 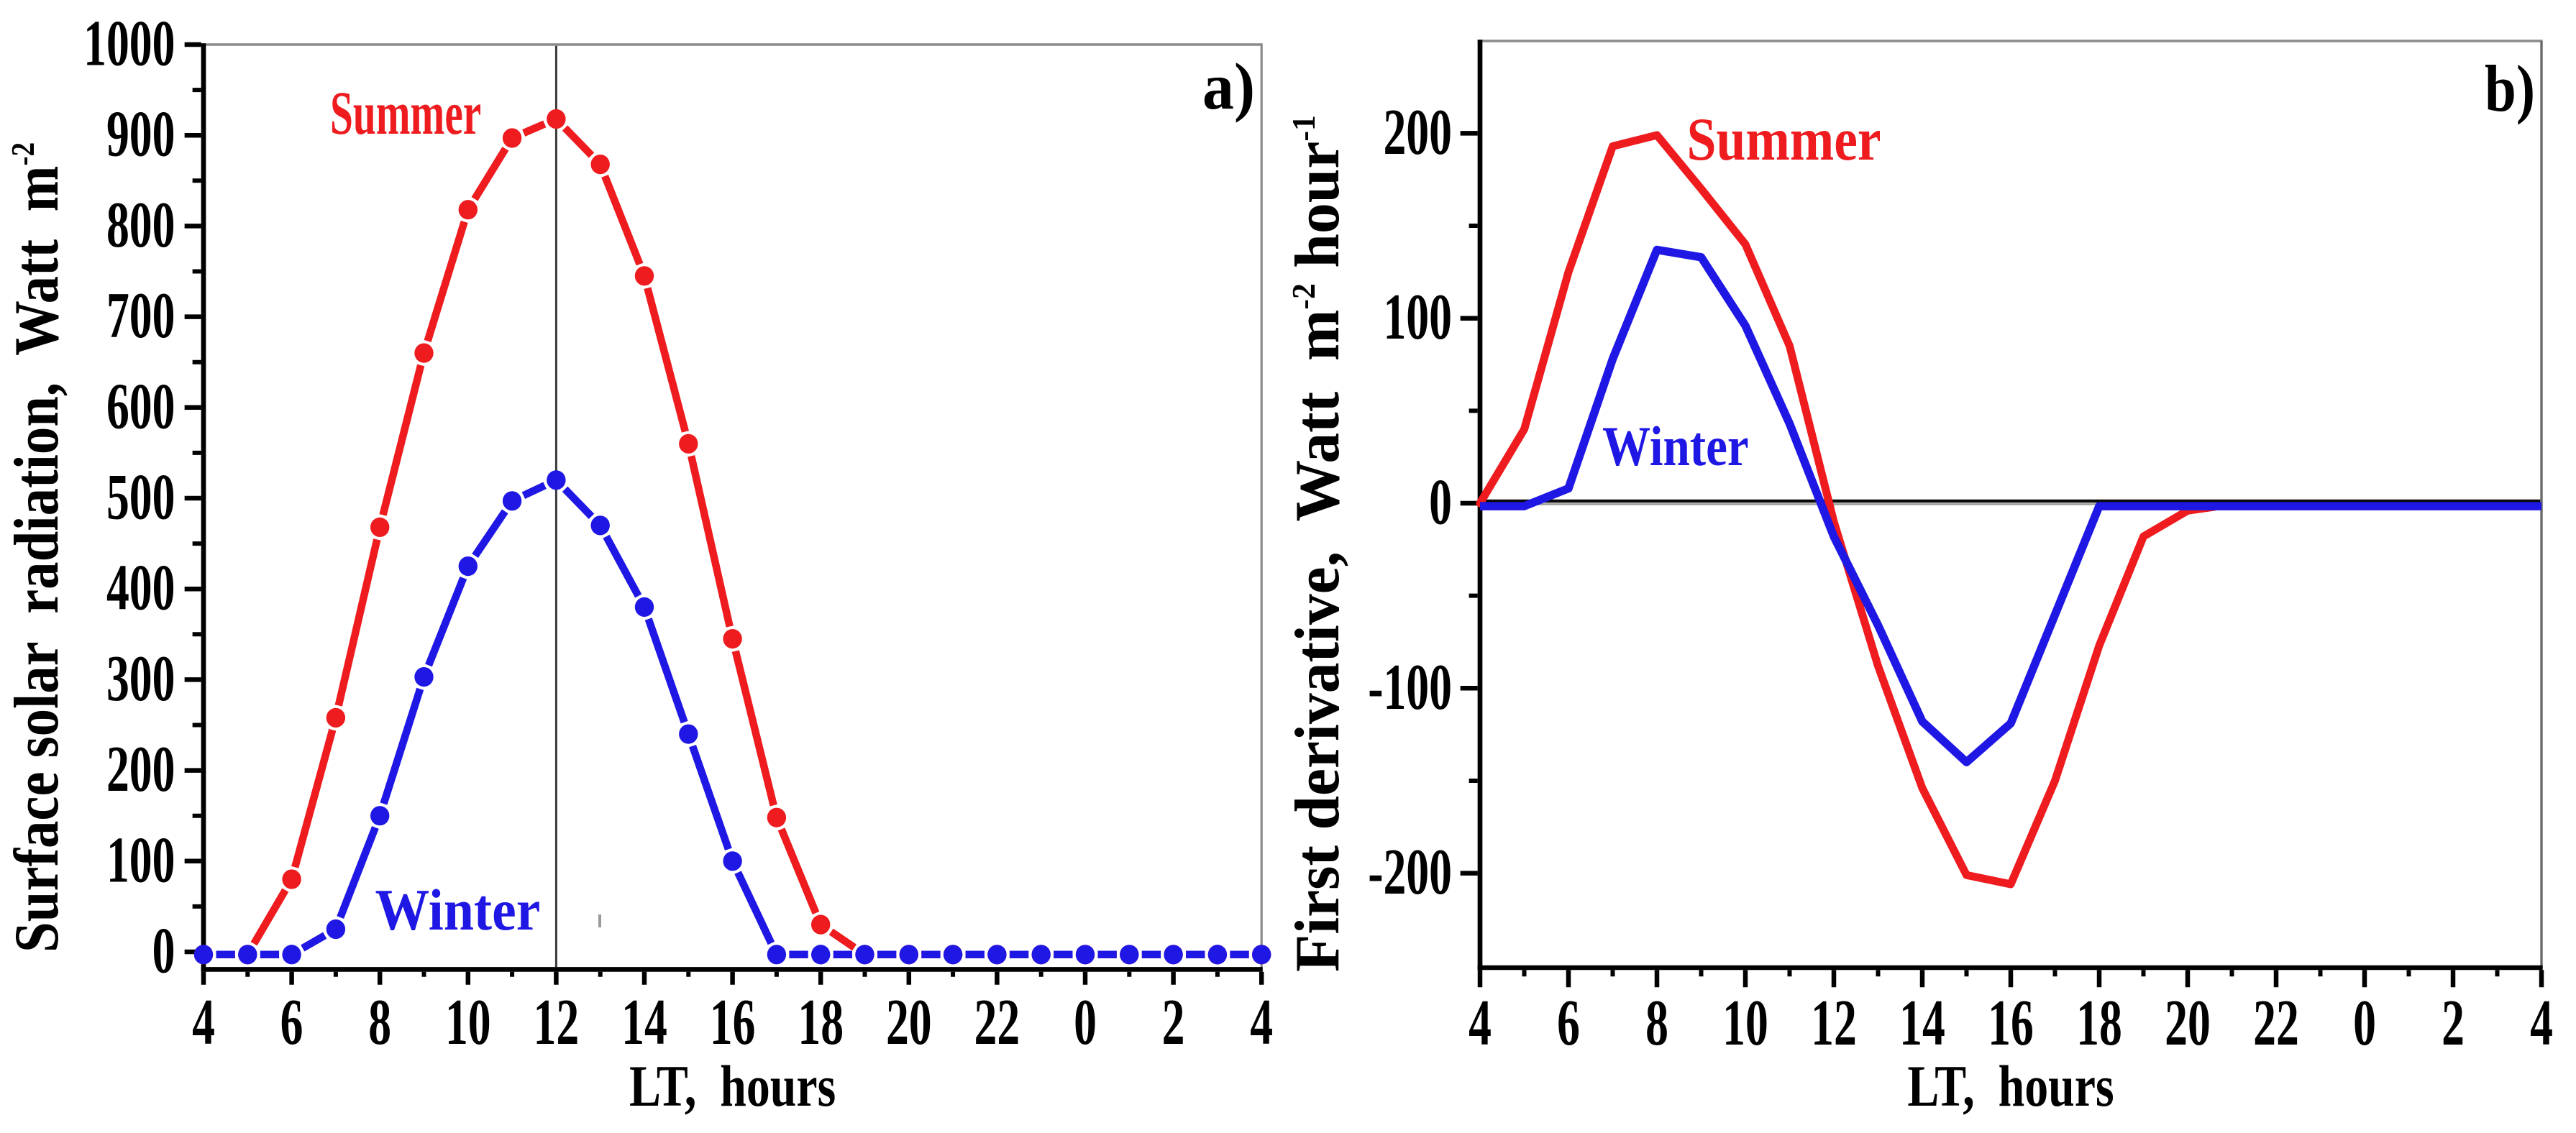 I want to click on svg-text: -100, so click(x=1410, y=687).